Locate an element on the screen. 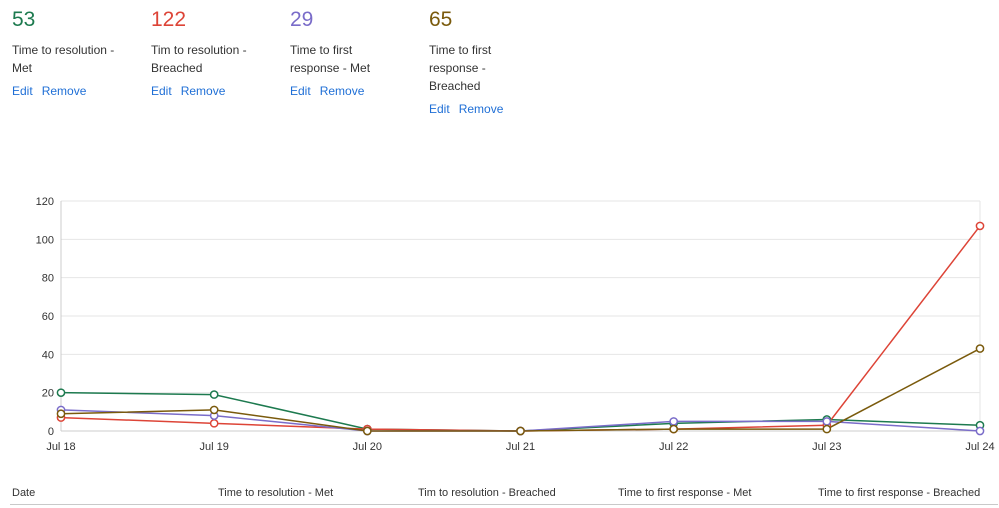 The height and width of the screenshot is (508, 999). x-tick-label: Jul 20 is located at coordinates (367, 447).